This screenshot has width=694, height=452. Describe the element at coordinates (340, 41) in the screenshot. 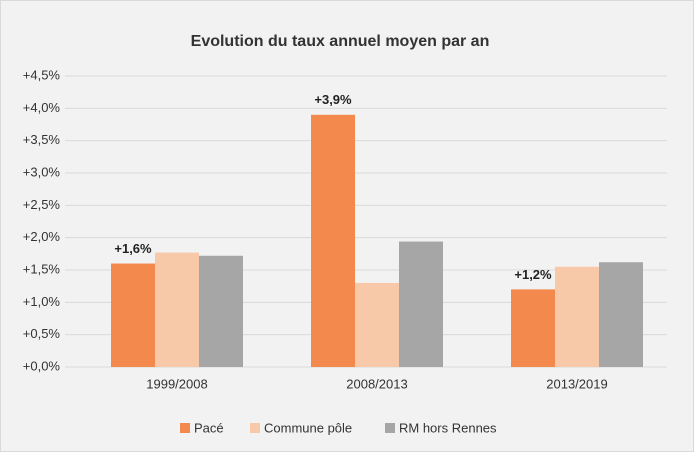

I see `chart-title: Evolution du taux annuel moyen par an` at that location.